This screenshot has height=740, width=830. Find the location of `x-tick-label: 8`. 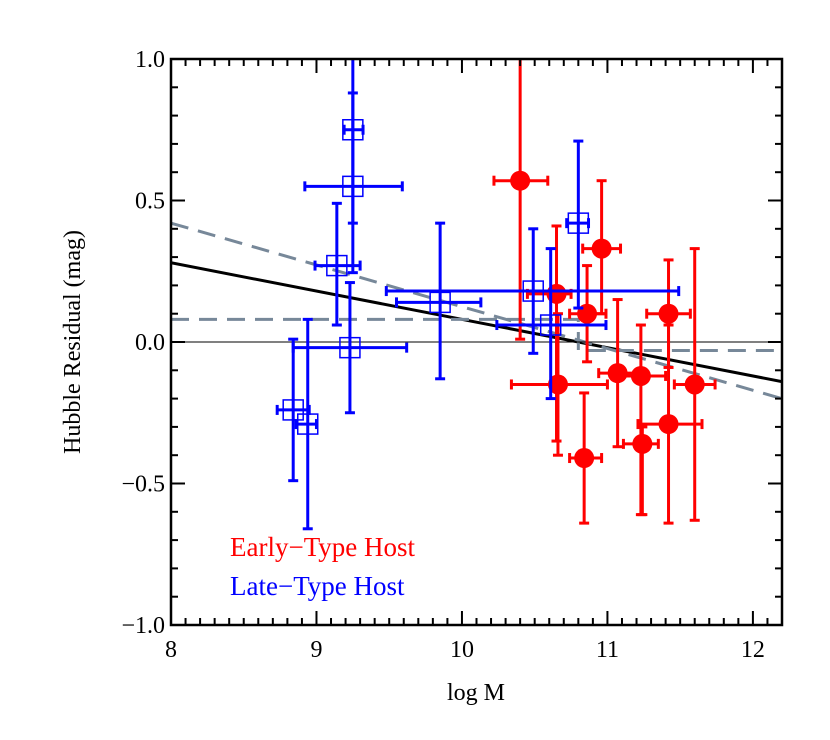

x-tick-label: 8 is located at coordinates (171, 650).